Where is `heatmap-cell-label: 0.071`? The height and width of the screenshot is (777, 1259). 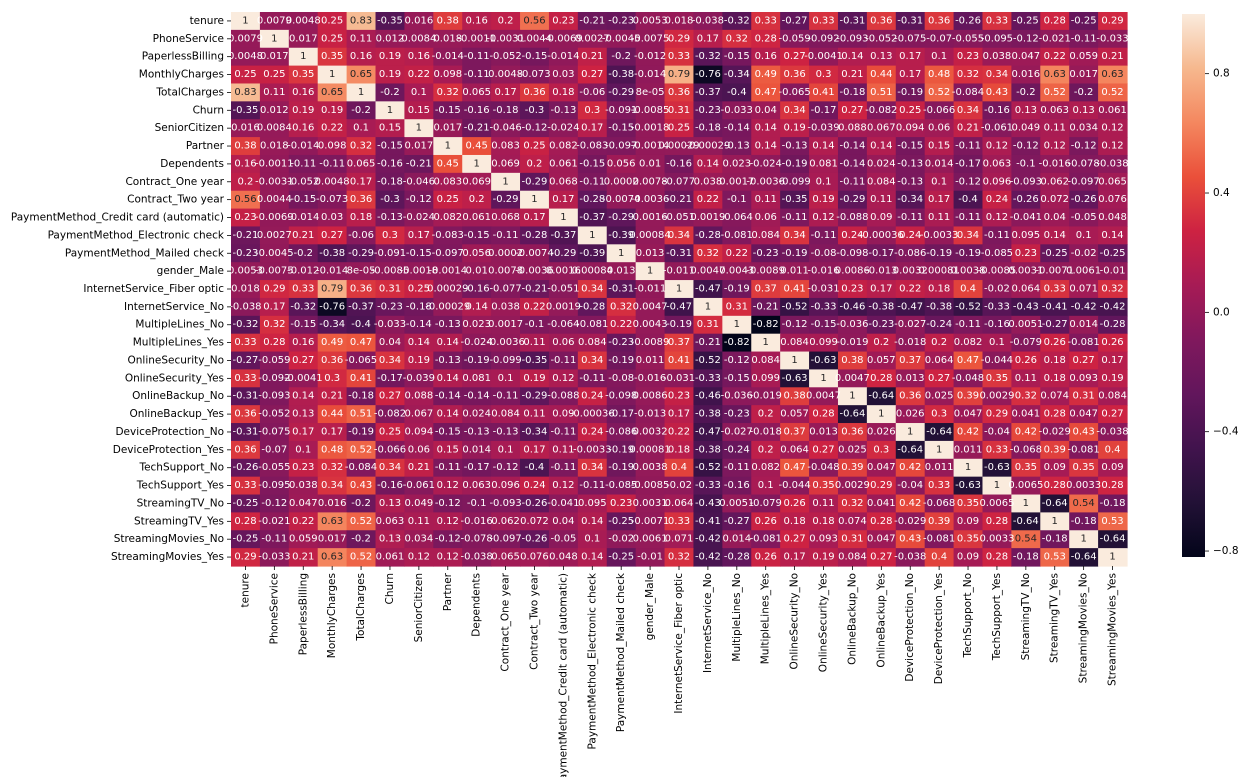 heatmap-cell-label: 0.071 is located at coordinates (679, 539).